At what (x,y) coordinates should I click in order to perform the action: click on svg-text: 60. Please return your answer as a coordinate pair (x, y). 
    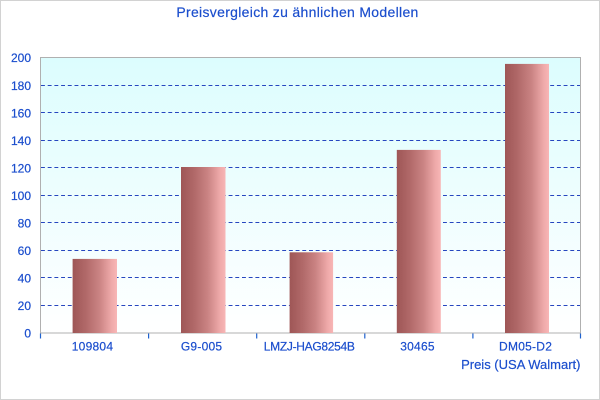
    Looking at the image, I should click on (25, 251).